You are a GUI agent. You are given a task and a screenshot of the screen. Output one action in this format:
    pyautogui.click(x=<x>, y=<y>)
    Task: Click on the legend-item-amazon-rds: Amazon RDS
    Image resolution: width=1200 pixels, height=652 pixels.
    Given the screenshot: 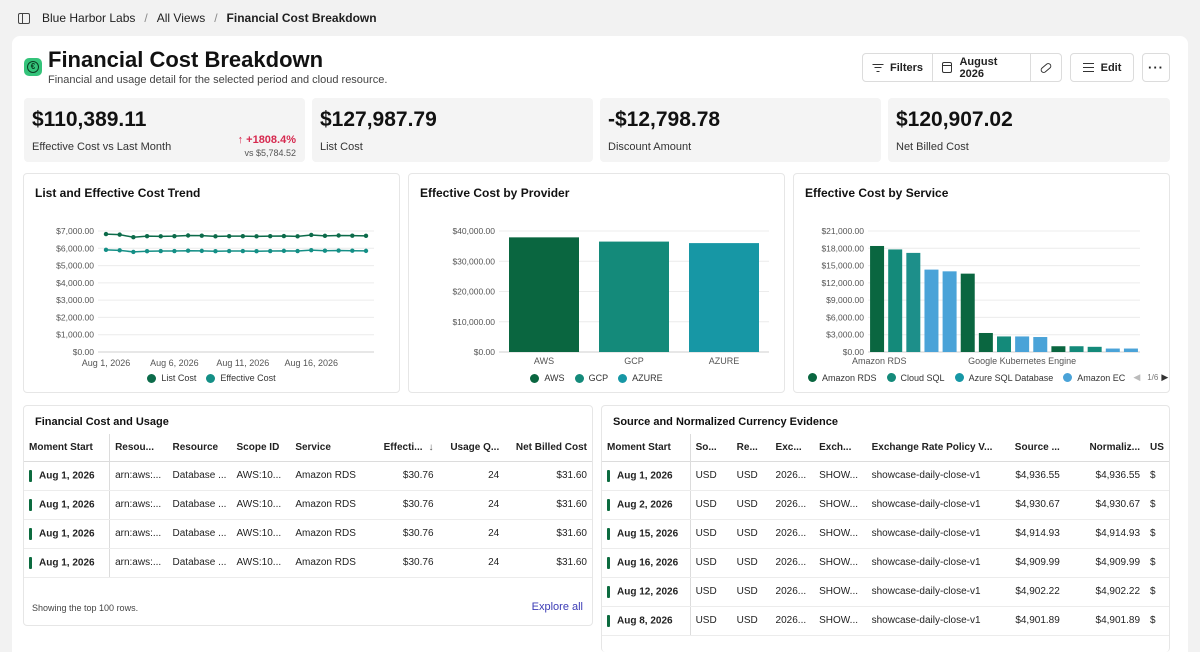 What is the action you would take?
    pyautogui.click(x=842, y=378)
    